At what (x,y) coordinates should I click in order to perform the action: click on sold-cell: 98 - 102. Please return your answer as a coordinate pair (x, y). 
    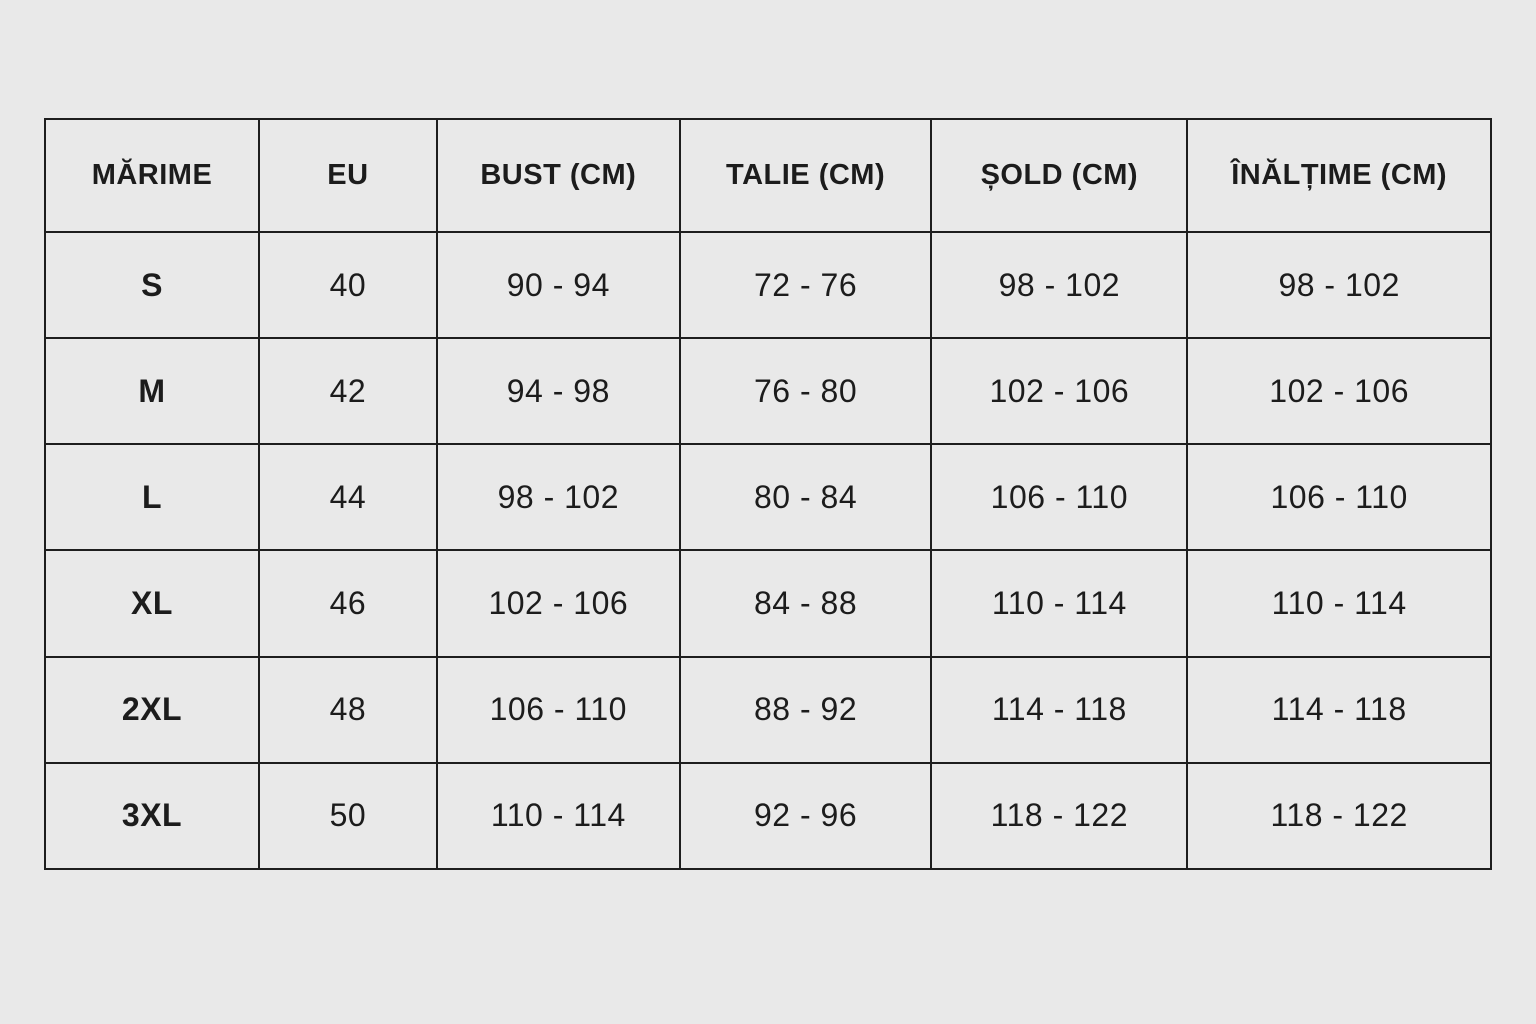
    Looking at the image, I should click on (1059, 285).